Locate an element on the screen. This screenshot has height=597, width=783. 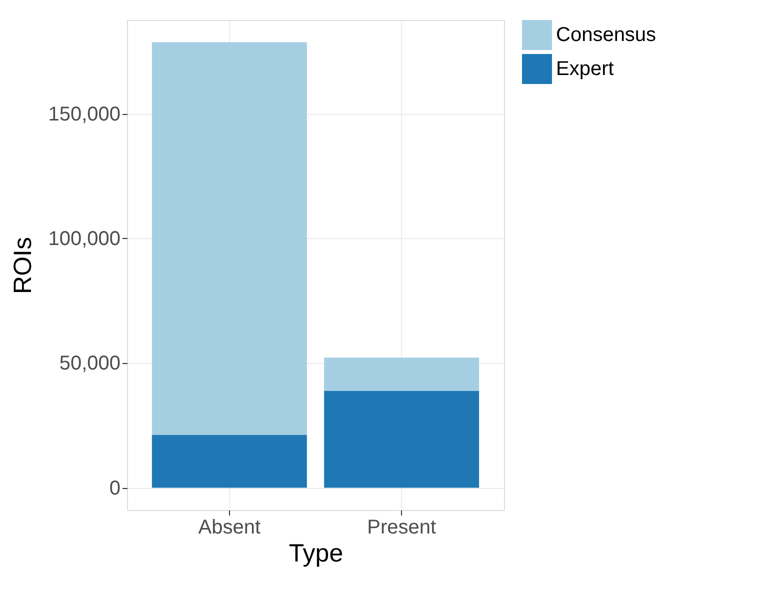
x-axis-title: Type is located at coordinates (316, 554).